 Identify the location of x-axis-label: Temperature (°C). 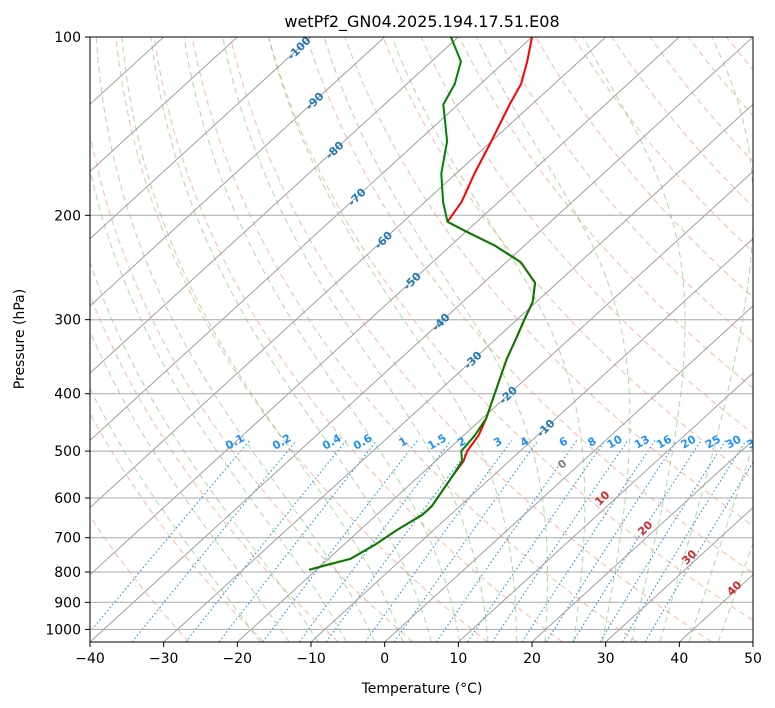
(422, 689).